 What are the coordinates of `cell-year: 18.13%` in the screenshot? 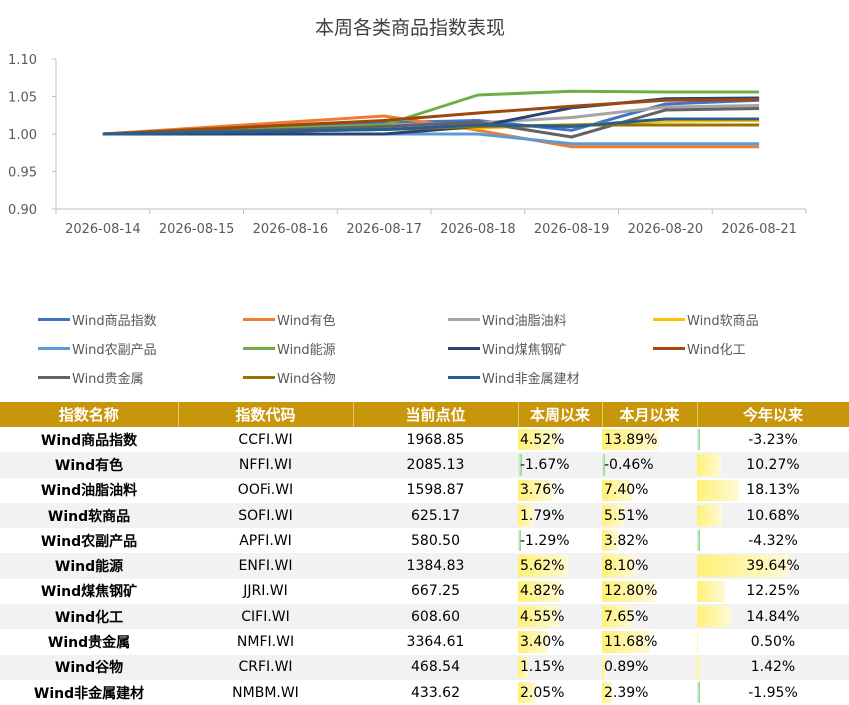 It's located at (773, 490).